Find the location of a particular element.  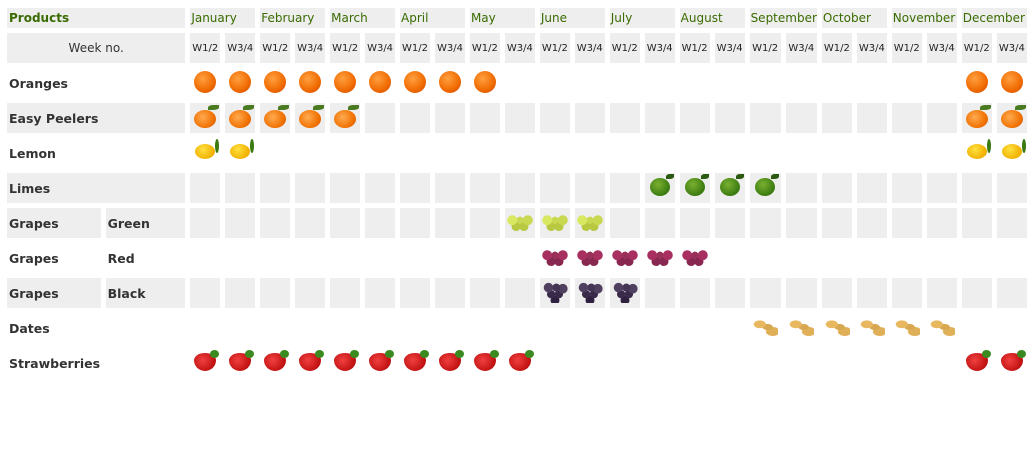

product-row: Grapes Green is located at coordinates (517, 223).